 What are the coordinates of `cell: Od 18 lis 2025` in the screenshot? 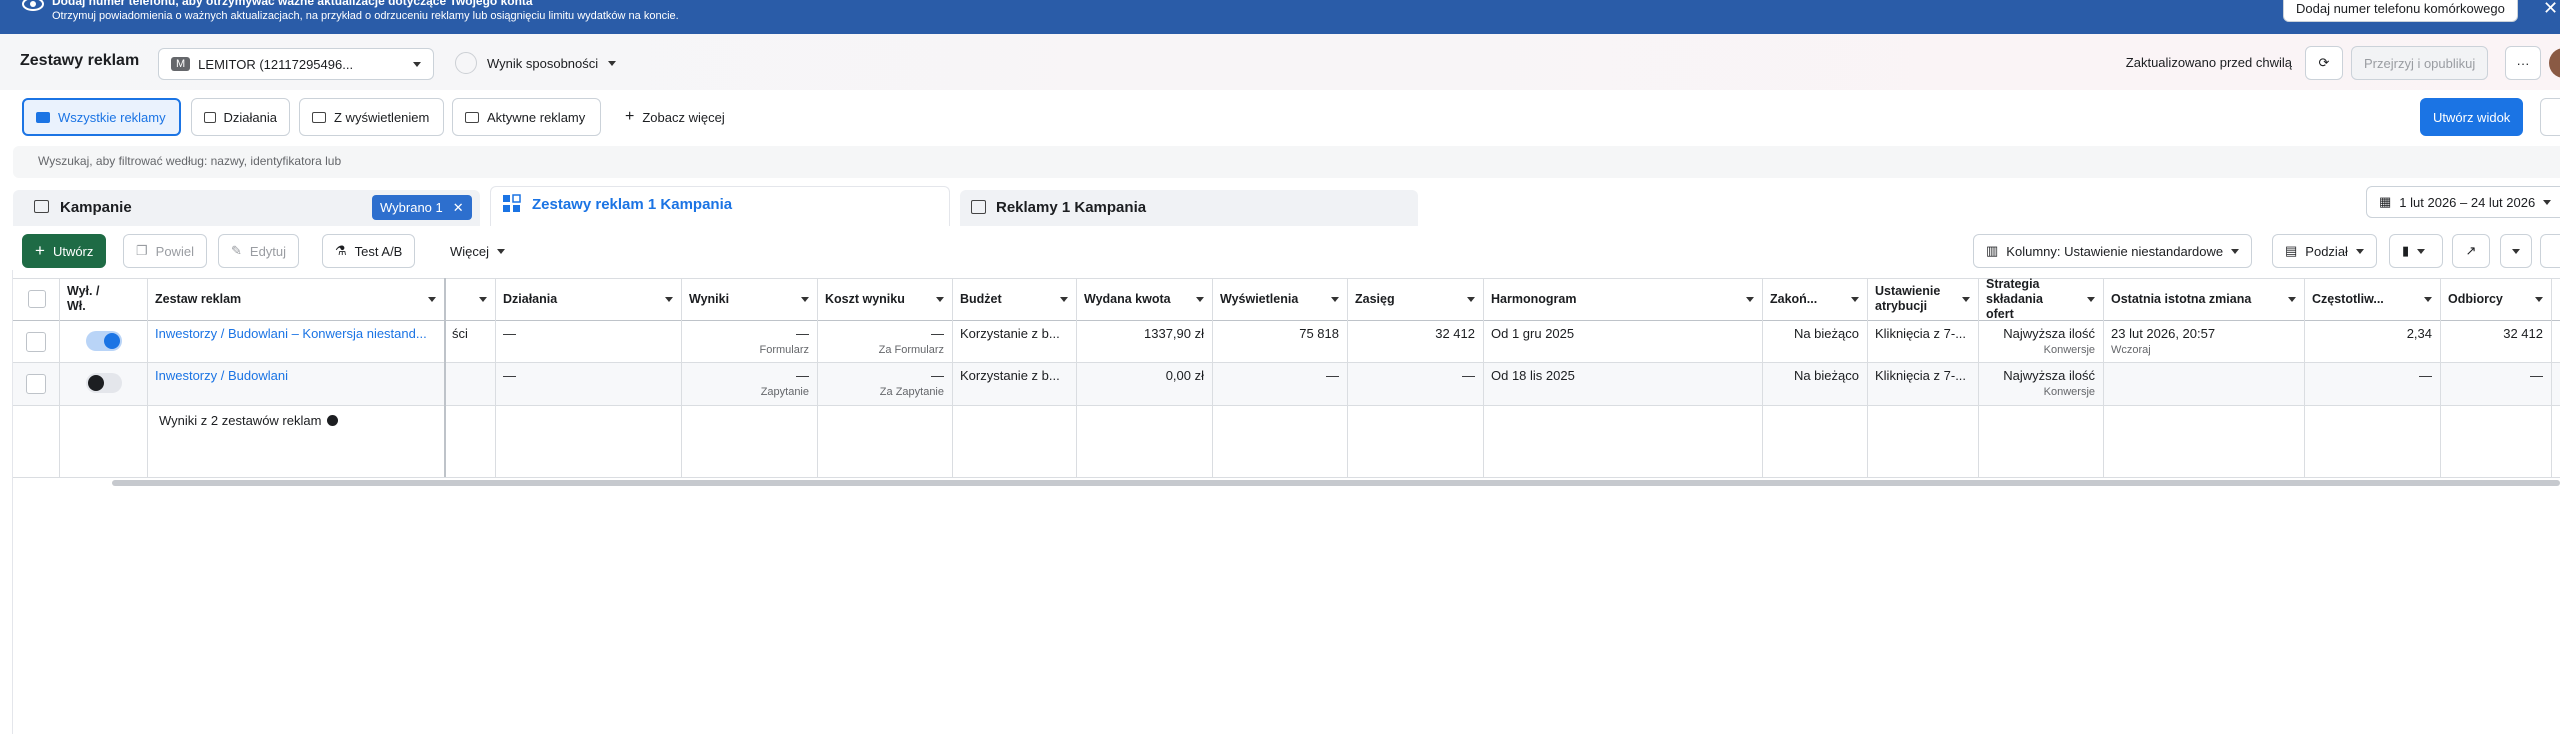 It's located at (1622, 383).